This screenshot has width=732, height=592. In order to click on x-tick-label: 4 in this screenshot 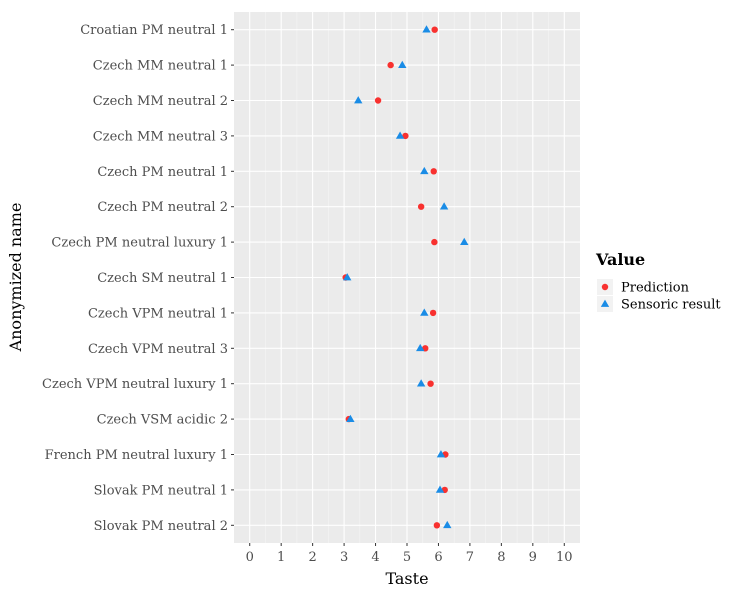, I will do `click(375, 557)`.